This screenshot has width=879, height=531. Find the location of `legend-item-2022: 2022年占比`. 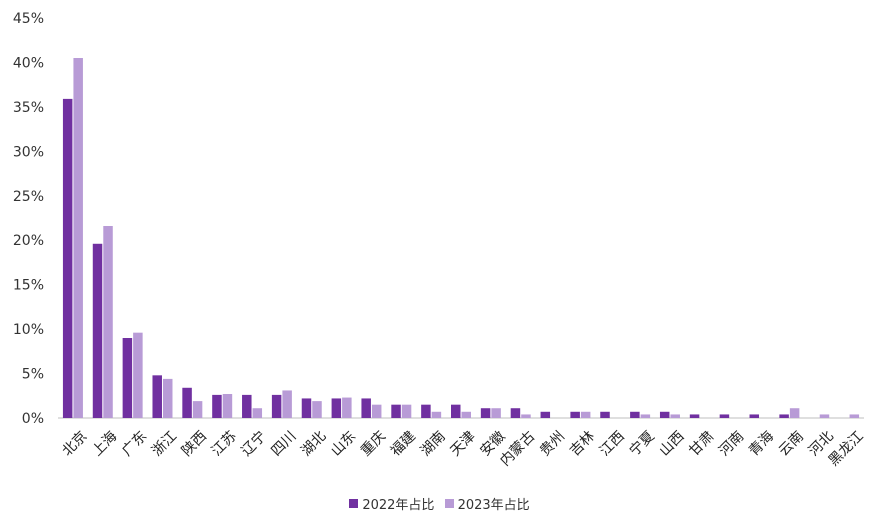

legend-item-2022: 2022年占比 is located at coordinates (391, 503).